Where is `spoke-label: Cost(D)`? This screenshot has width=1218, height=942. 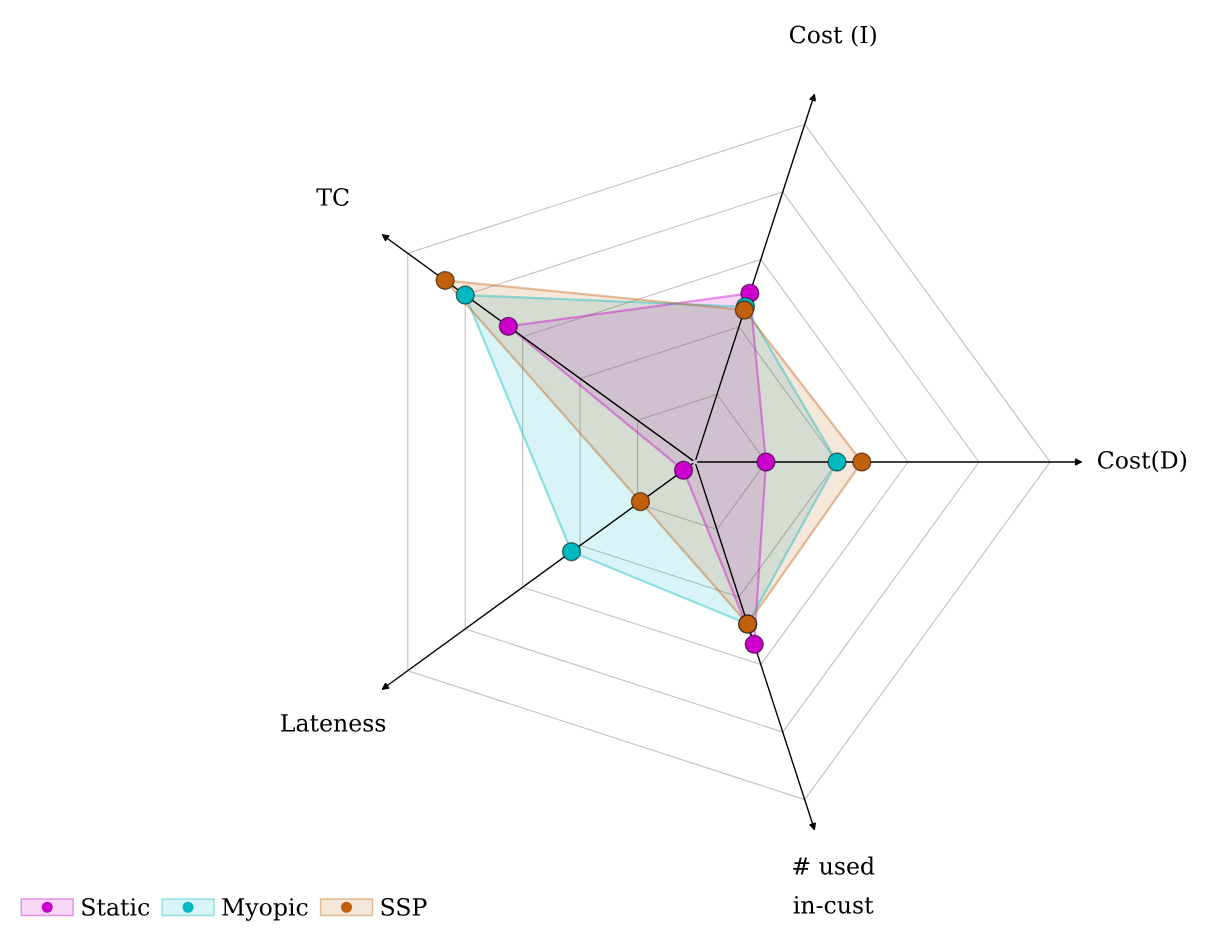
spoke-label: Cost(D) is located at coordinates (1142, 461).